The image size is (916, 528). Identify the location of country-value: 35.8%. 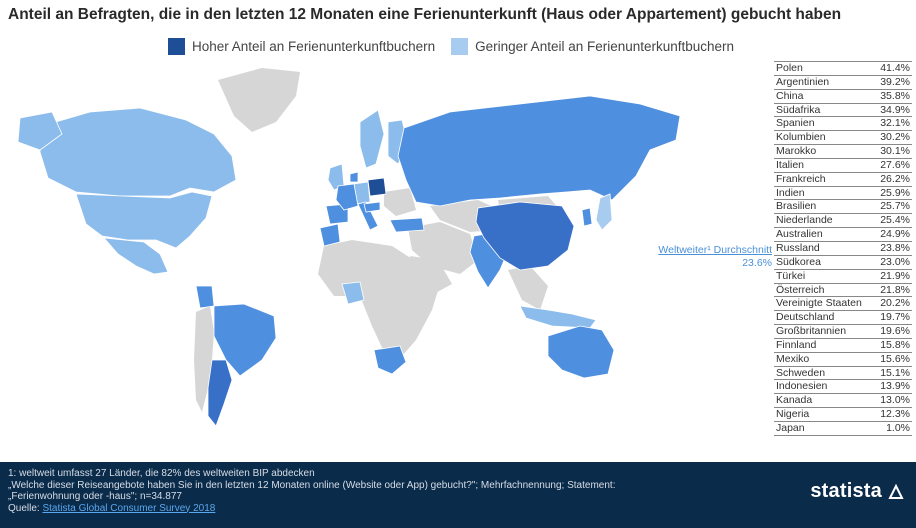
(895, 95).